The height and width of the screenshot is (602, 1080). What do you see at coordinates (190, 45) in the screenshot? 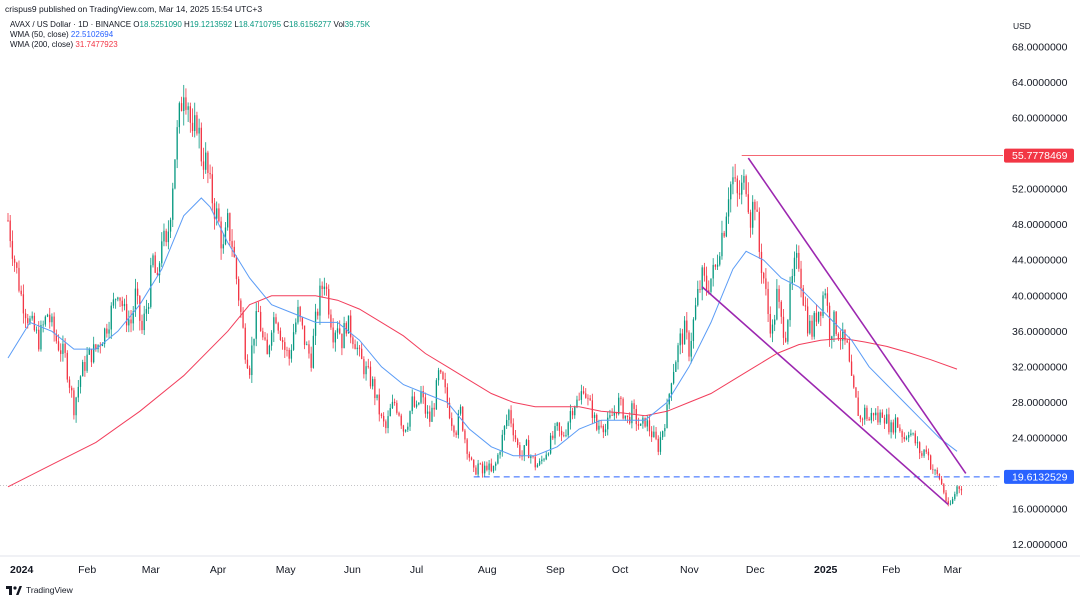
I see `wma200-row: WMA (200, close) 31.7477923` at bounding box center [190, 45].